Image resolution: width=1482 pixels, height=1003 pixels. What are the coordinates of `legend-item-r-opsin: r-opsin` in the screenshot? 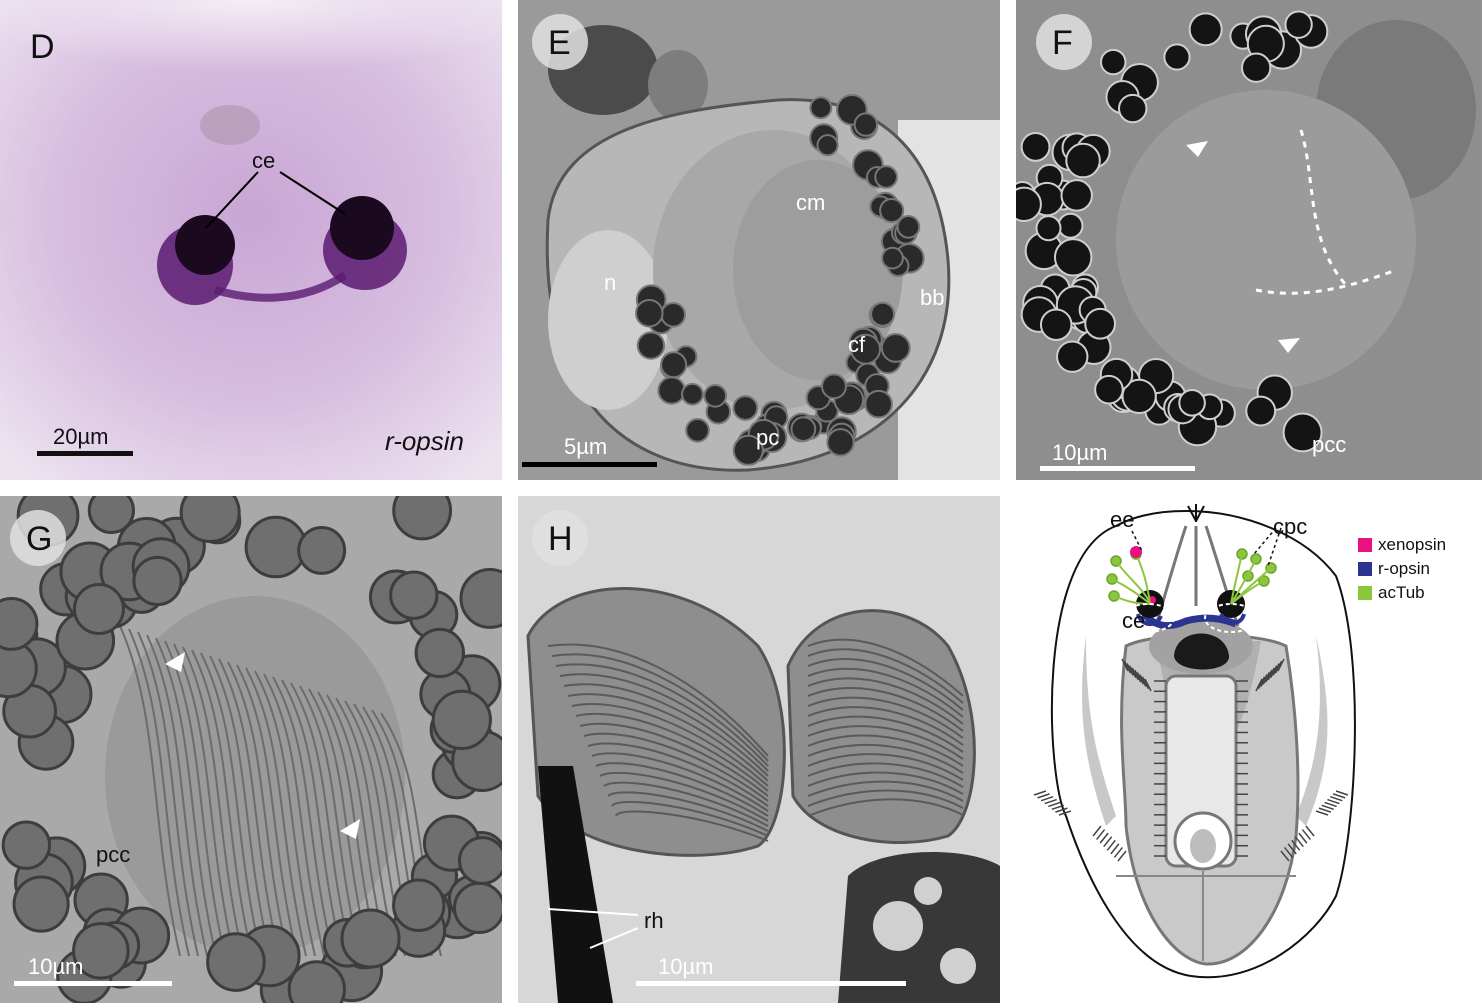 It's located at (1394, 569).